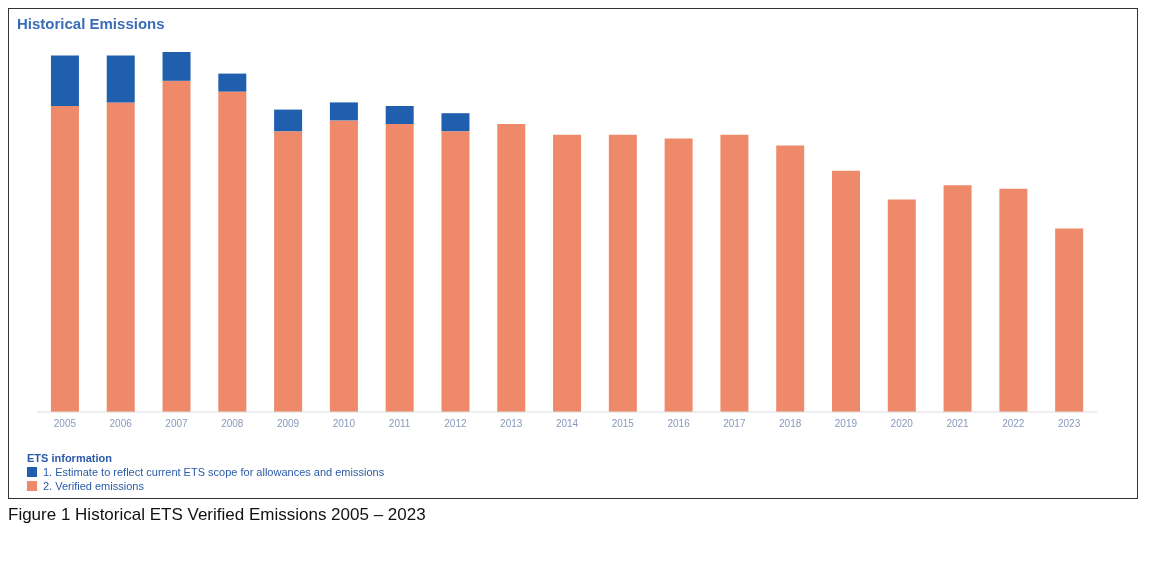 Image resolution: width=1158 pixels, height=584 pixels. I want to click on x-tick-label: 2010, so click(344, 424).